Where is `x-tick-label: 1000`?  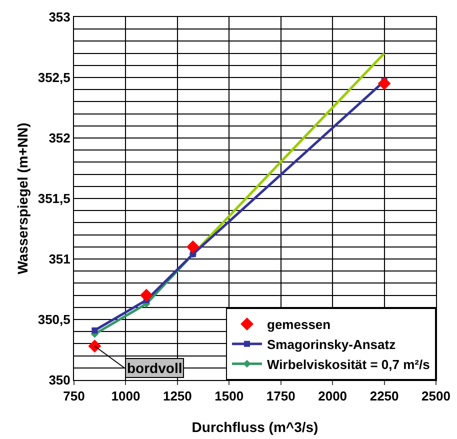 x-tick-label: 1000 is located at coordinates (125, 396).